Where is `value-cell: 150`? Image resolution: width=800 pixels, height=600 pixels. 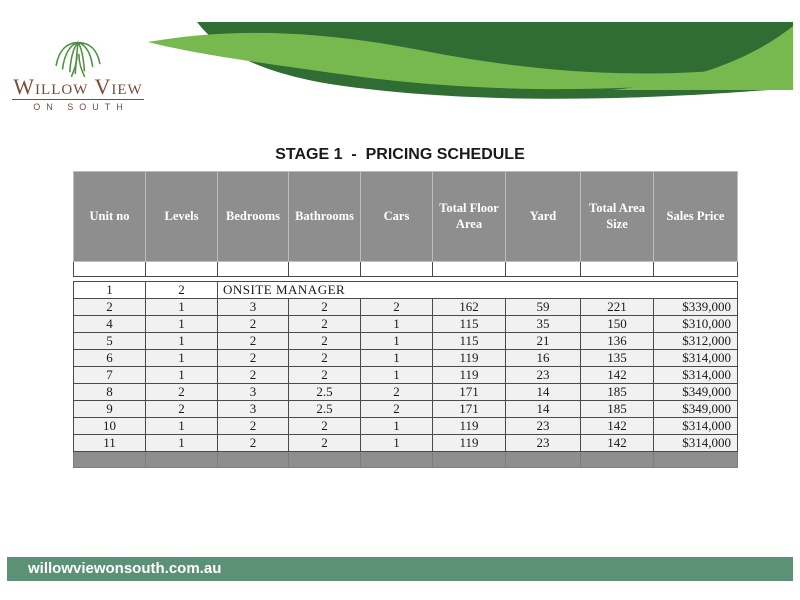 value-cell: 150 is located at coordinates (617, 324).